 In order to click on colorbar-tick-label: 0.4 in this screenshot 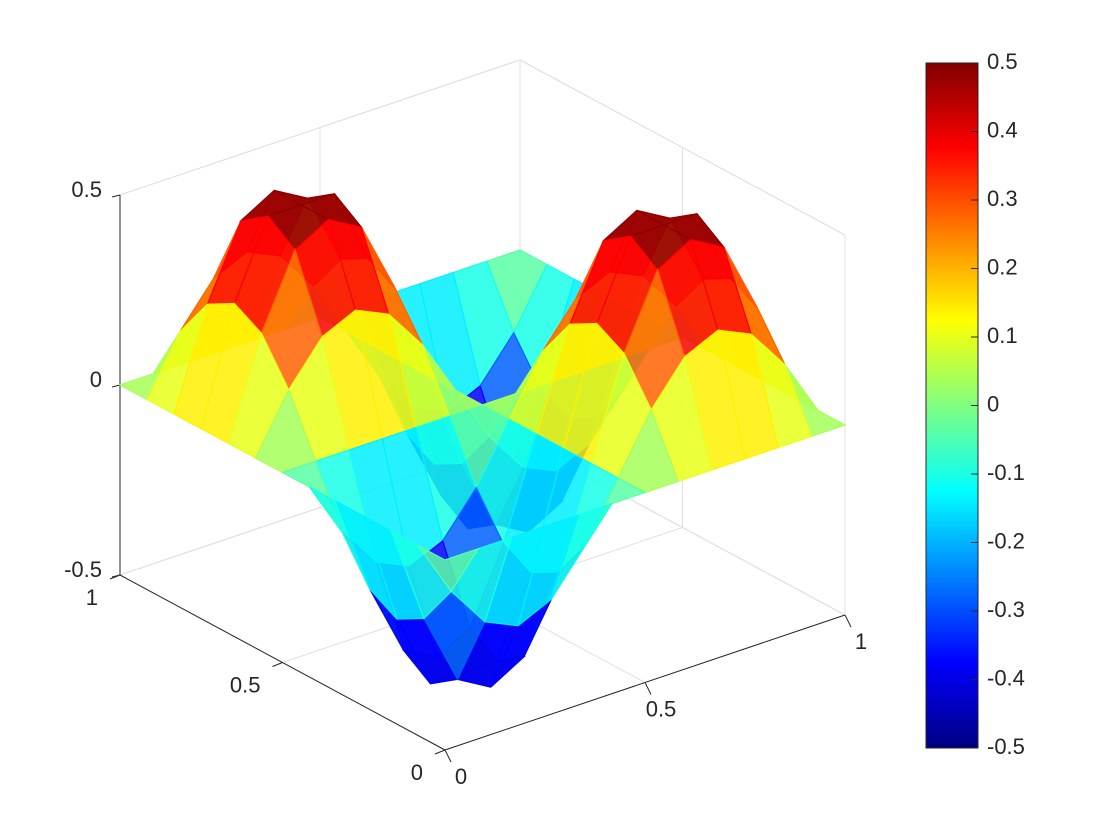, I will do `click(1002, 129)`.